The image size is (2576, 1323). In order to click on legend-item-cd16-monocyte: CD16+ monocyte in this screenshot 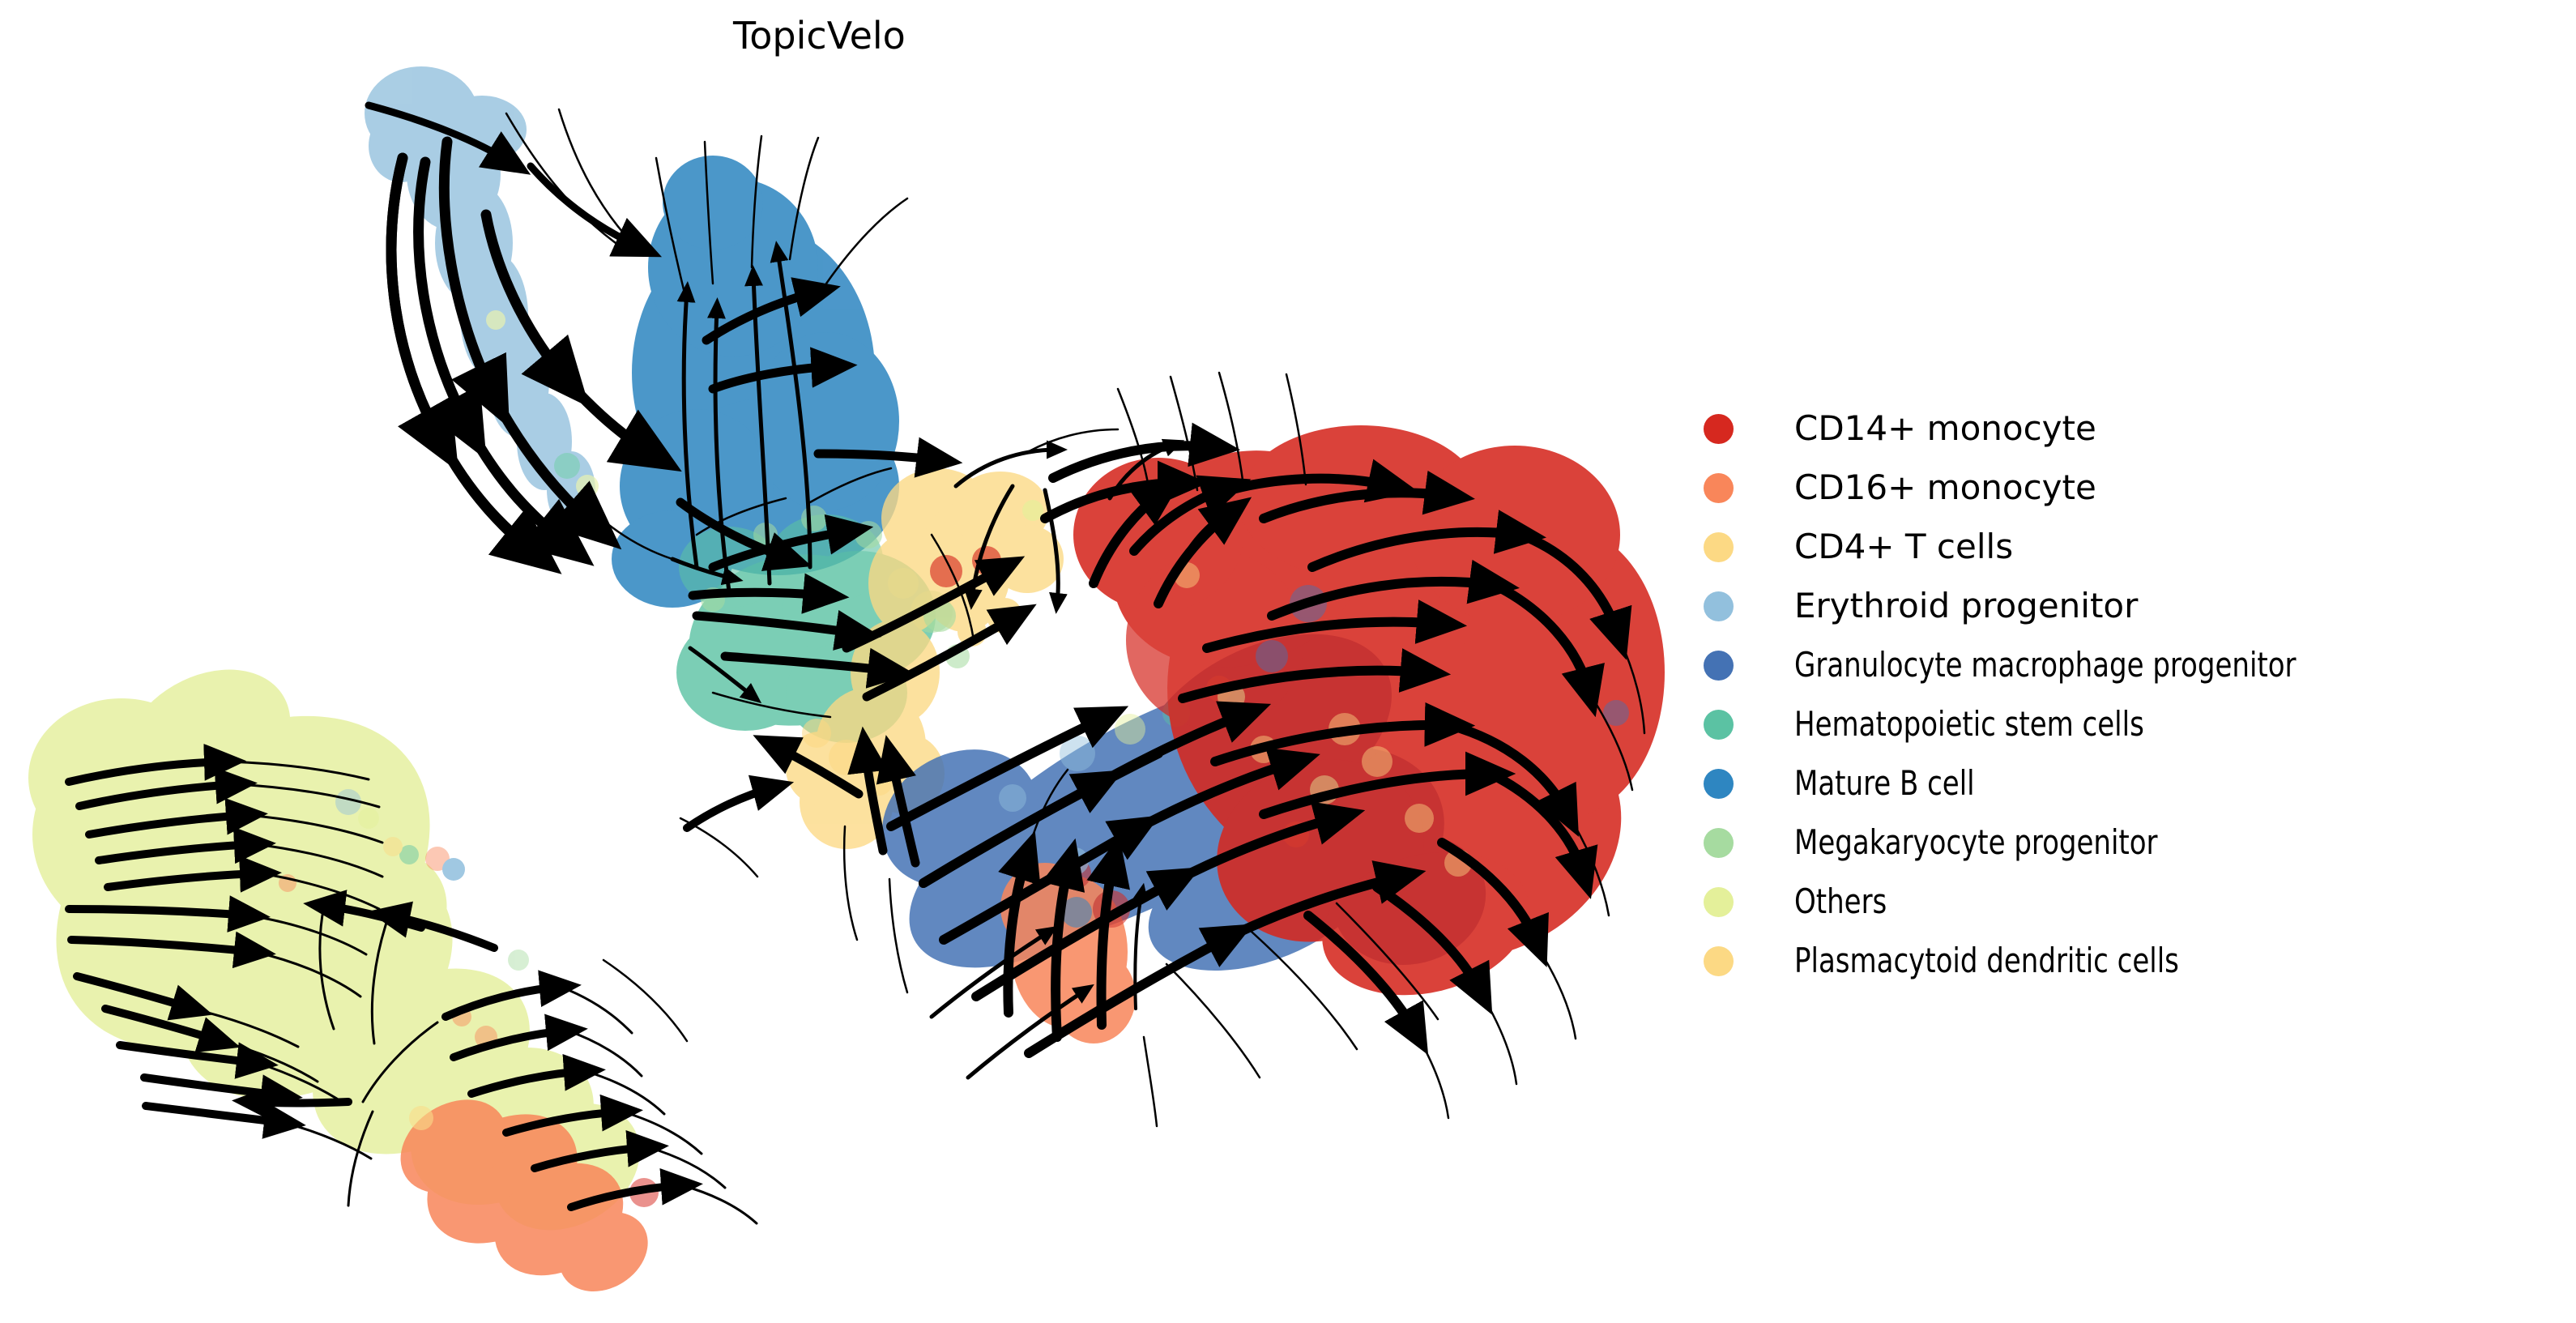, I will do `click(2115, 489)`.